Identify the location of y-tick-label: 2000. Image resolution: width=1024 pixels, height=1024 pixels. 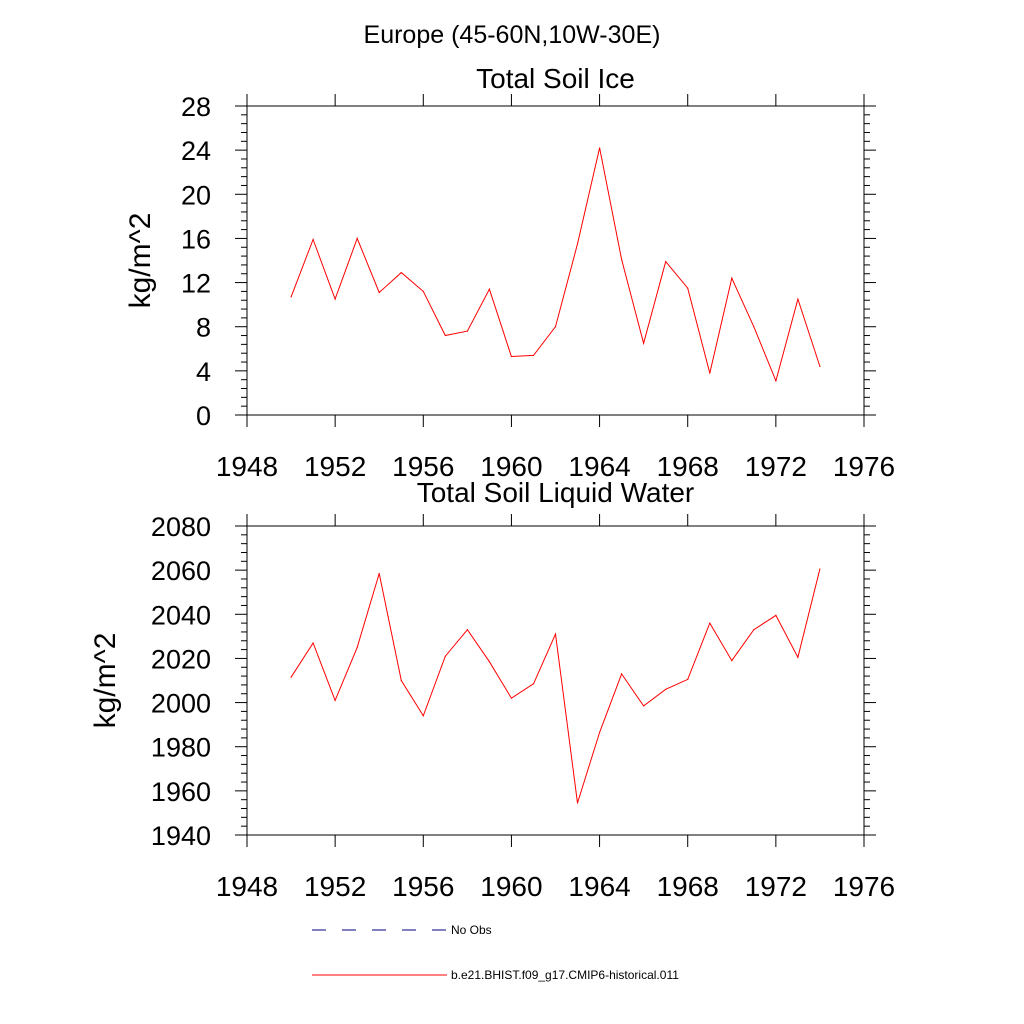
(181, 704).